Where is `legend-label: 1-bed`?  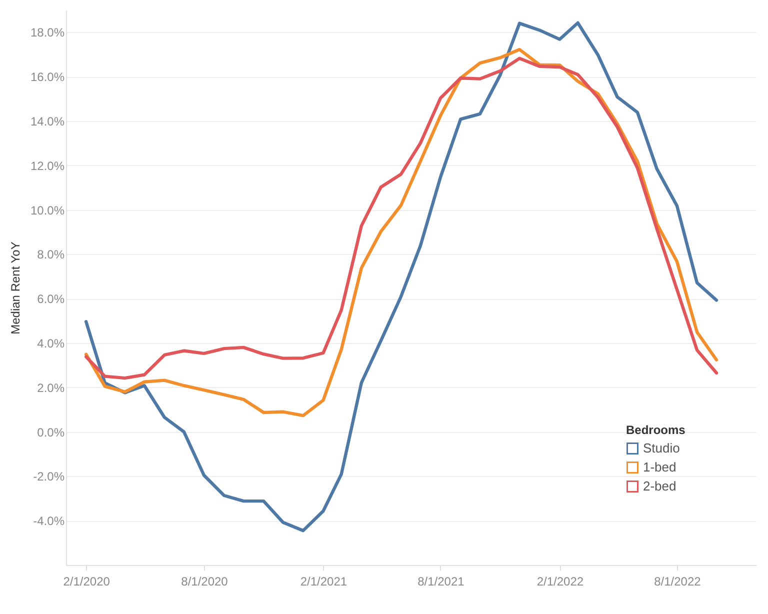
legend-label: 1-bed is located at coordinates (659, 467).